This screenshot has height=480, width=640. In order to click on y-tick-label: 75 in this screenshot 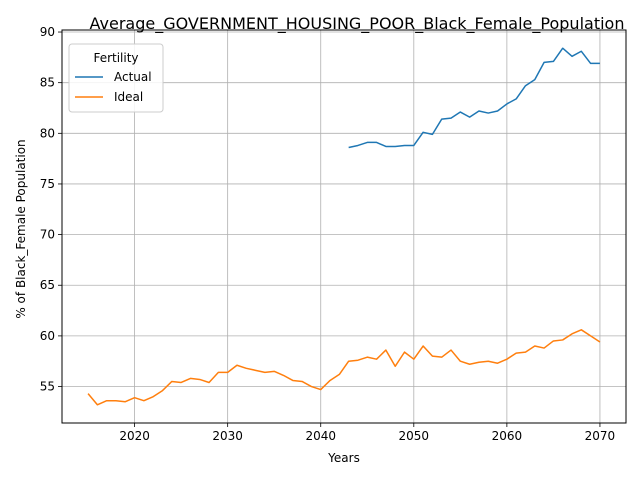, I will do `click(47, 184)`.